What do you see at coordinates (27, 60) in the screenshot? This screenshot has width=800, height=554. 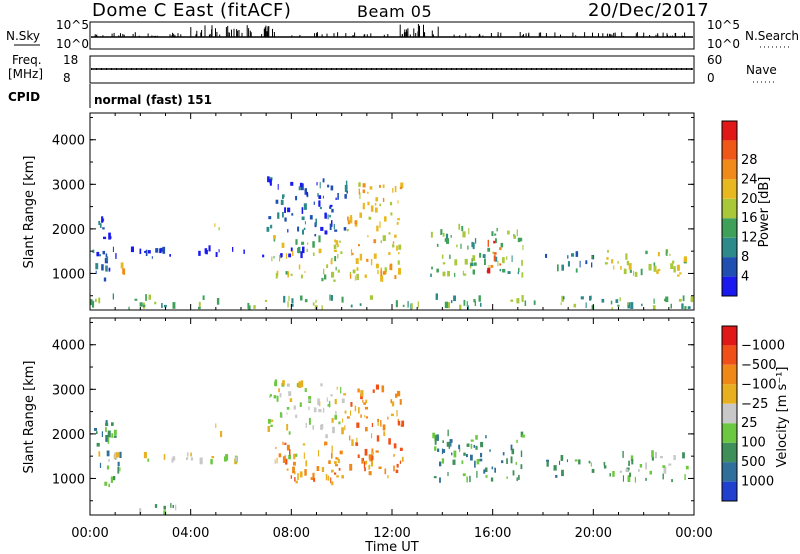 I see `freq-label: Freq.` at bounding box center [27, 60].